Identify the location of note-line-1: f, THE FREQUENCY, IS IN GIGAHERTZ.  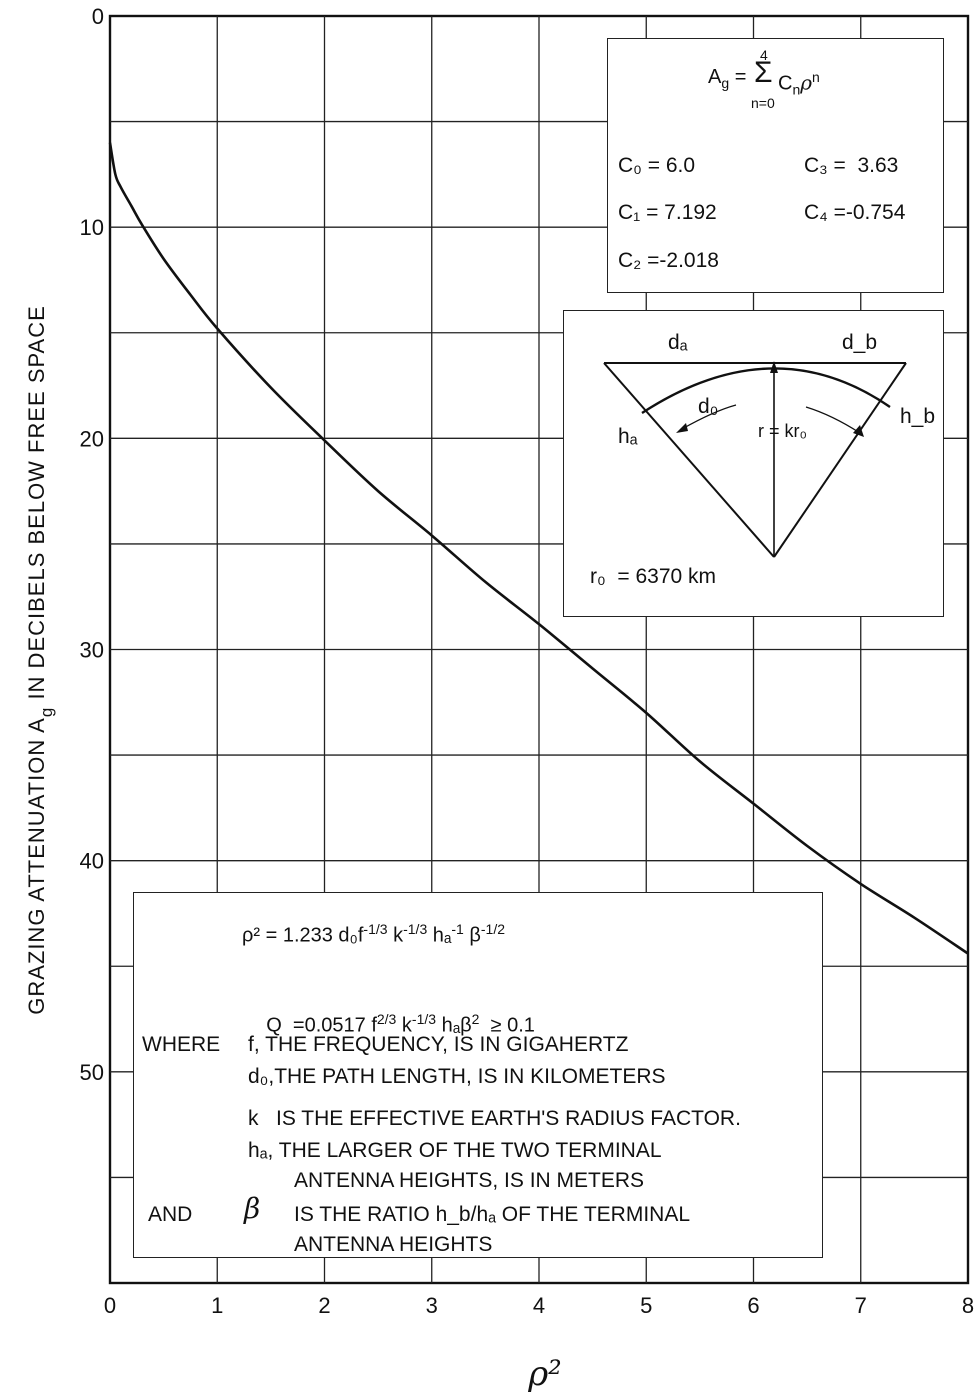
(438, 1044).